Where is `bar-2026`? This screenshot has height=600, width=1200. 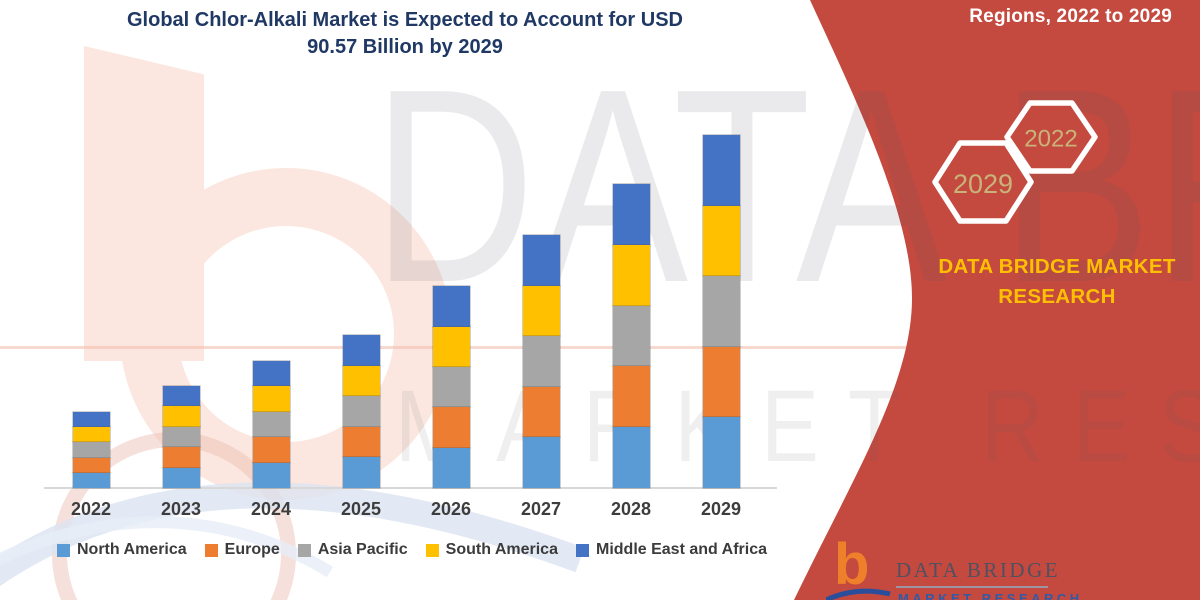
bar-2026 is located at coordinates (451, 387).